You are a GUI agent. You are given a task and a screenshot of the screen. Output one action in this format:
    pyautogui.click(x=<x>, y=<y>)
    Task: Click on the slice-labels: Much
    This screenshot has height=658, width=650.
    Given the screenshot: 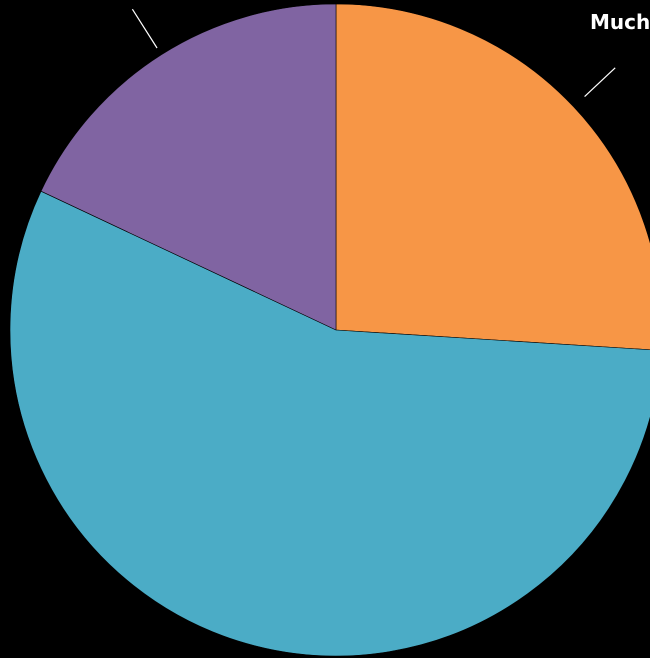 What is the action you would take?
    pyautogui.click(x=620, y=22)
    